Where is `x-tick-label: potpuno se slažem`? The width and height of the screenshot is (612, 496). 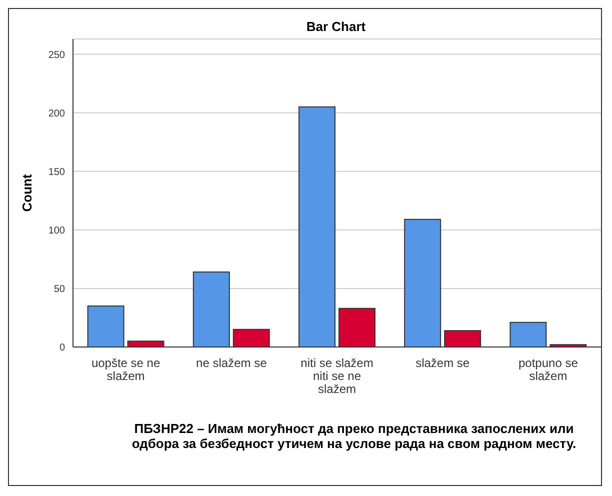 x-tick-label: potpuno se slažem is located at coordinates (548, 369).